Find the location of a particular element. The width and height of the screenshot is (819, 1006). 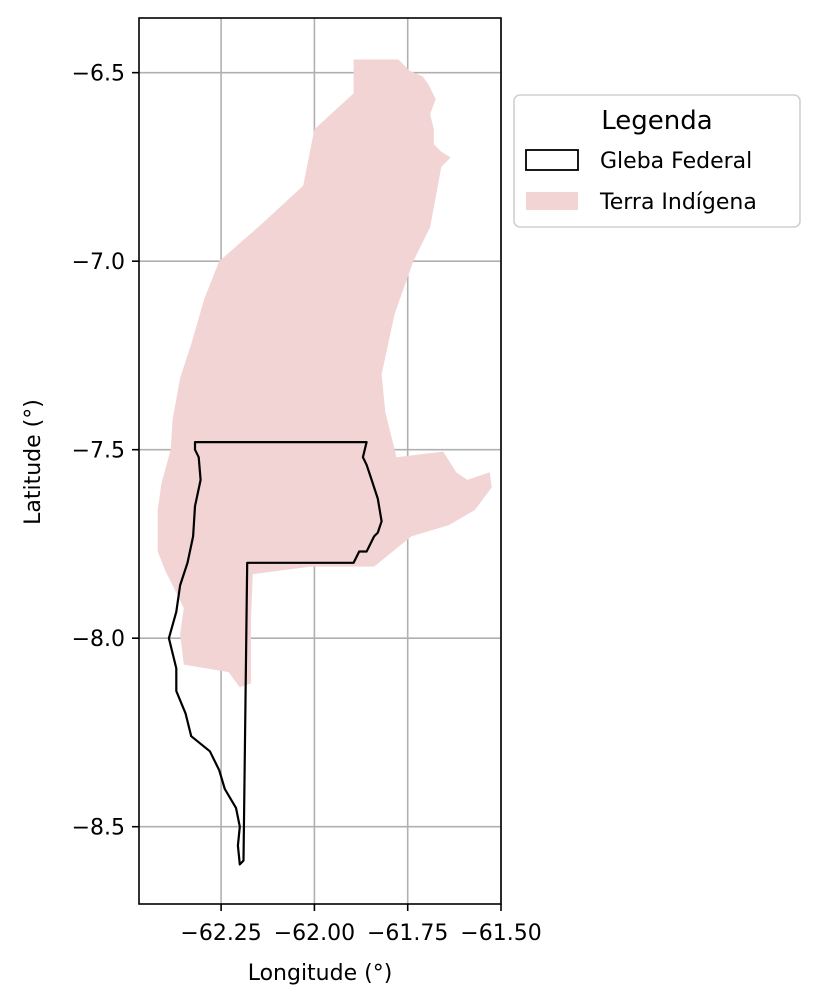

legend-swatch-gleba-federal is located at coordinates (552, 160).